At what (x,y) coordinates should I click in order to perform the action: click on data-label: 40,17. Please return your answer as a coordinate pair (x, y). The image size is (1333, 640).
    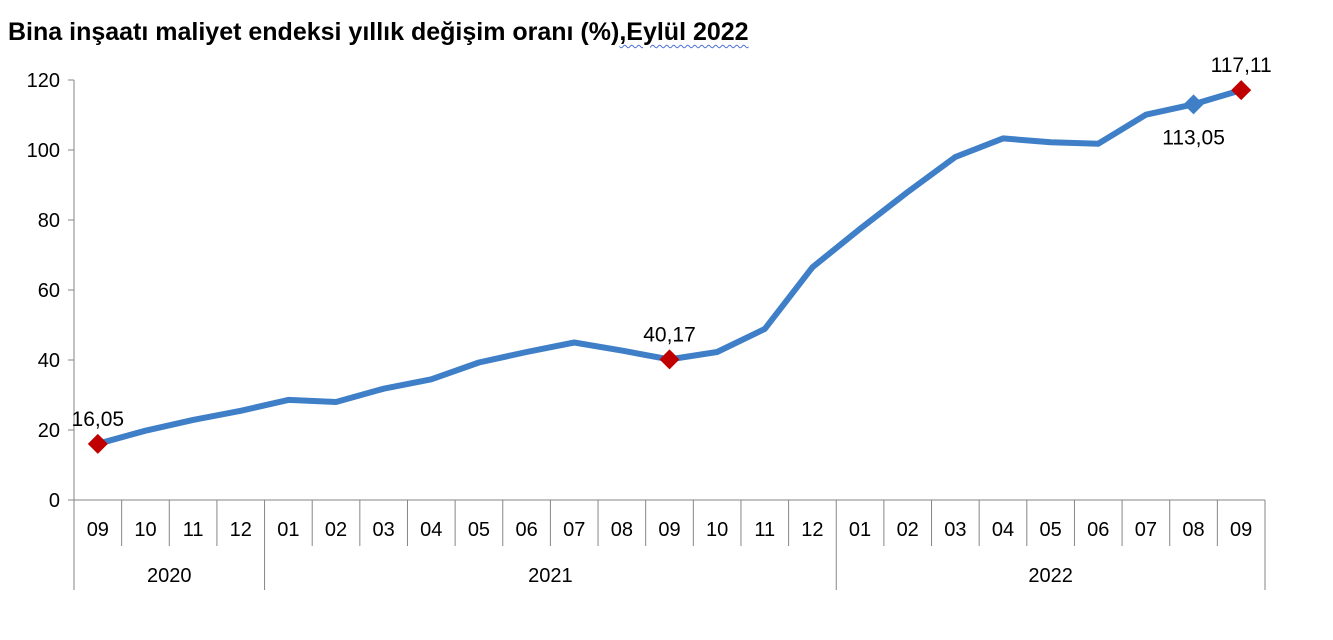
    Looking at the image, I should click on (669, 334).